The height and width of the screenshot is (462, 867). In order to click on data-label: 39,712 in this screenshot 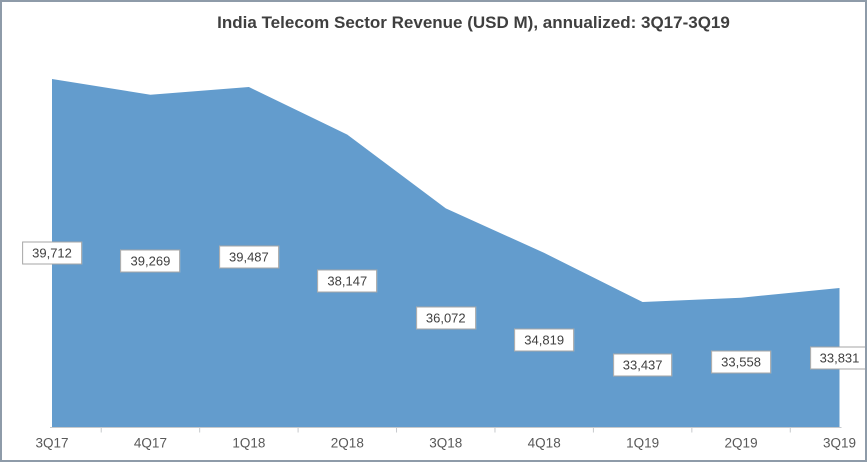, I will do `click(52, 253)`.